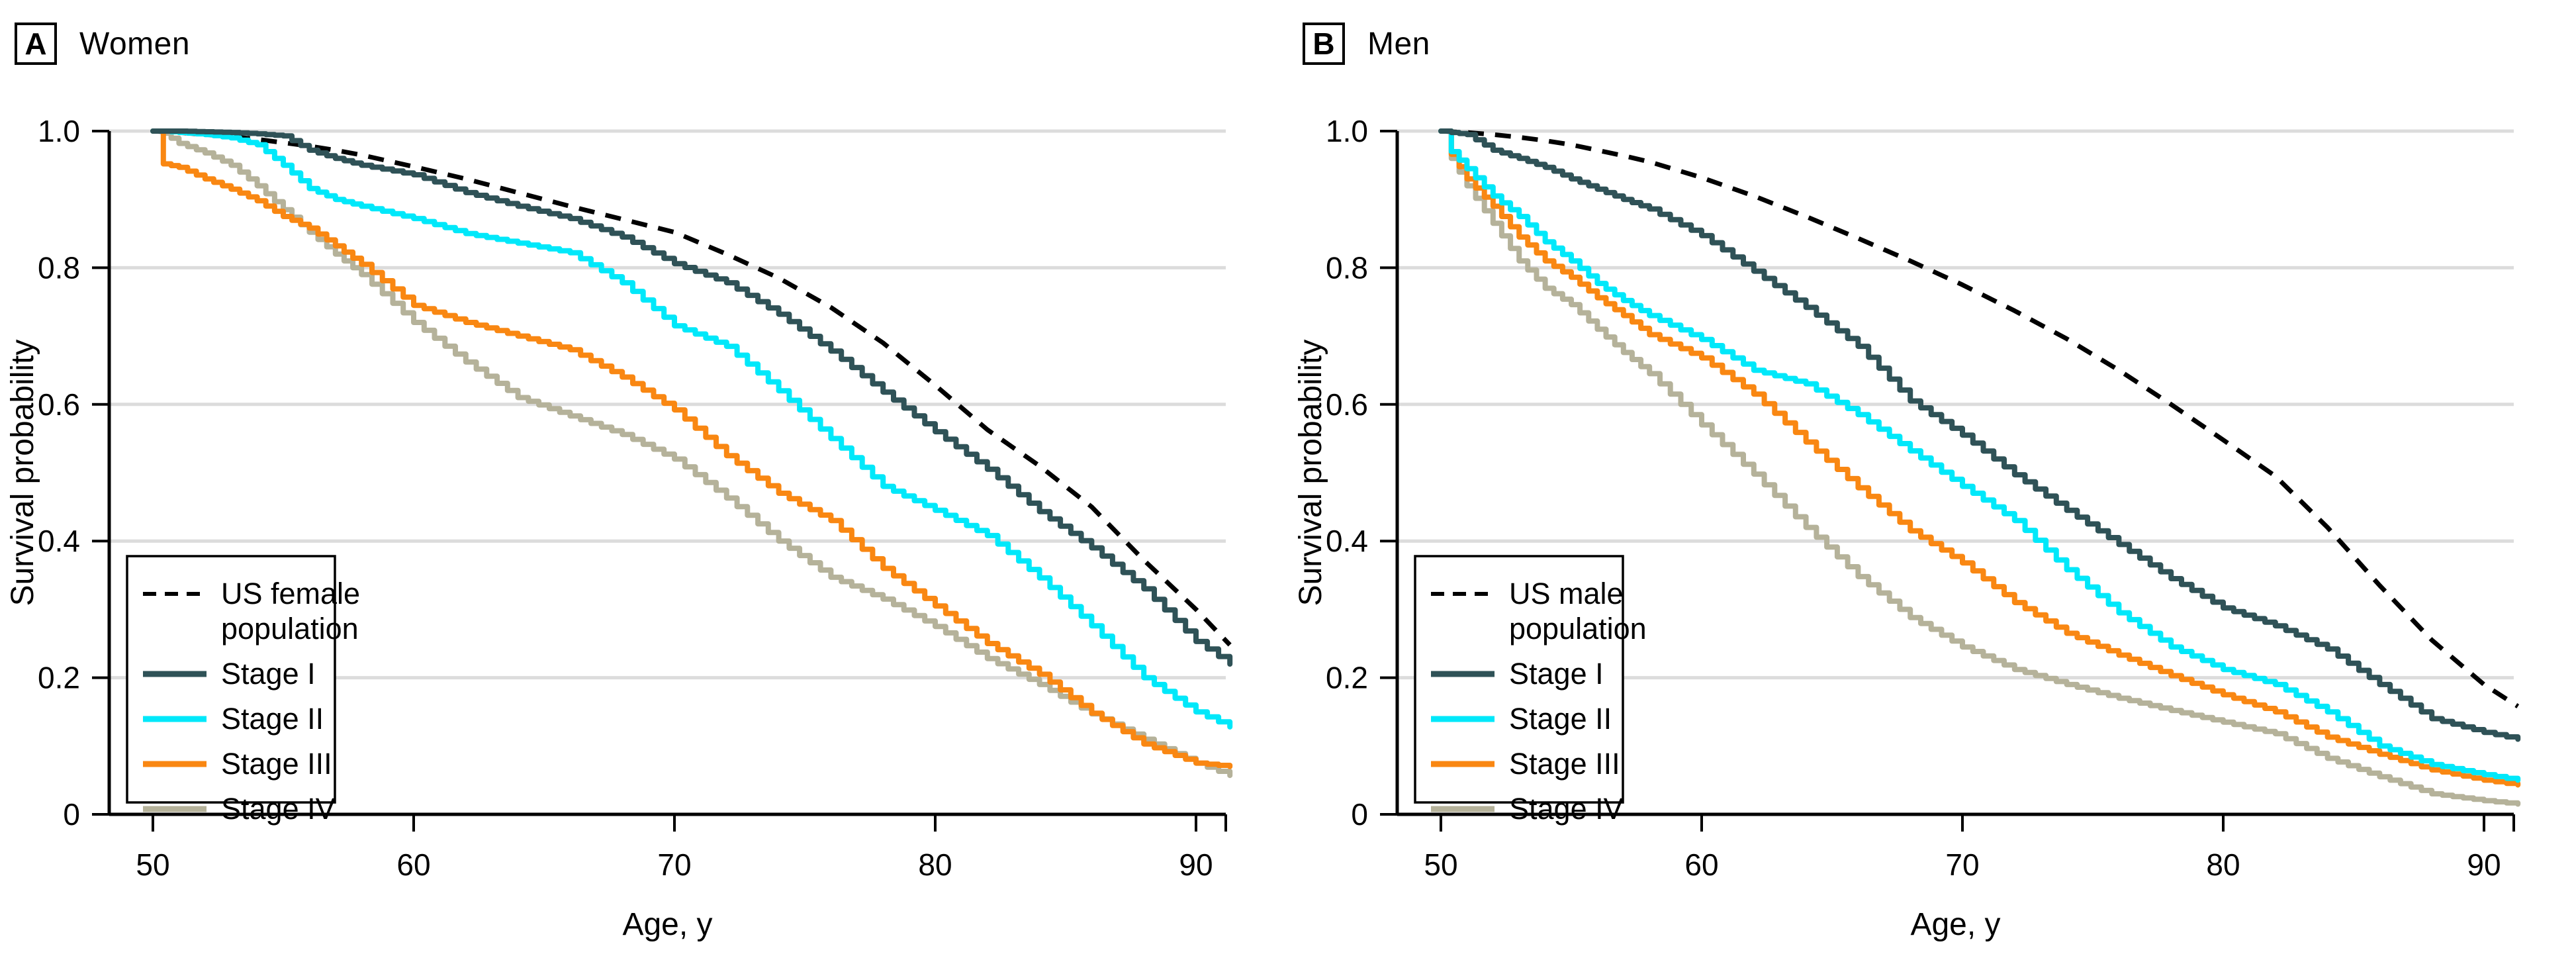 Image resolution: width=2576 pixels, height=960 pixels. What do you see at coordinates (36, 44) in the screenshot?
I see `panel-tag-a: A` at bounding box center [36, 44].